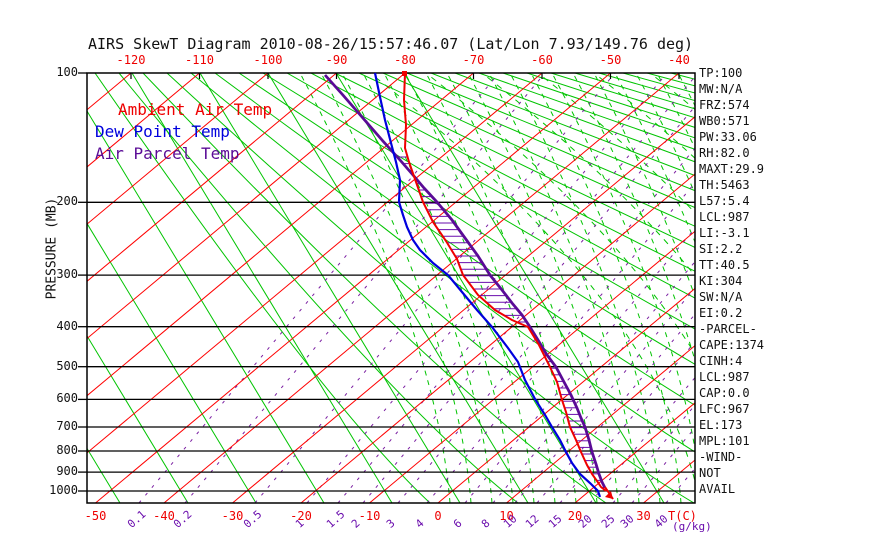  I want to click on bottom-temp-label: 30, so click(643, 516).